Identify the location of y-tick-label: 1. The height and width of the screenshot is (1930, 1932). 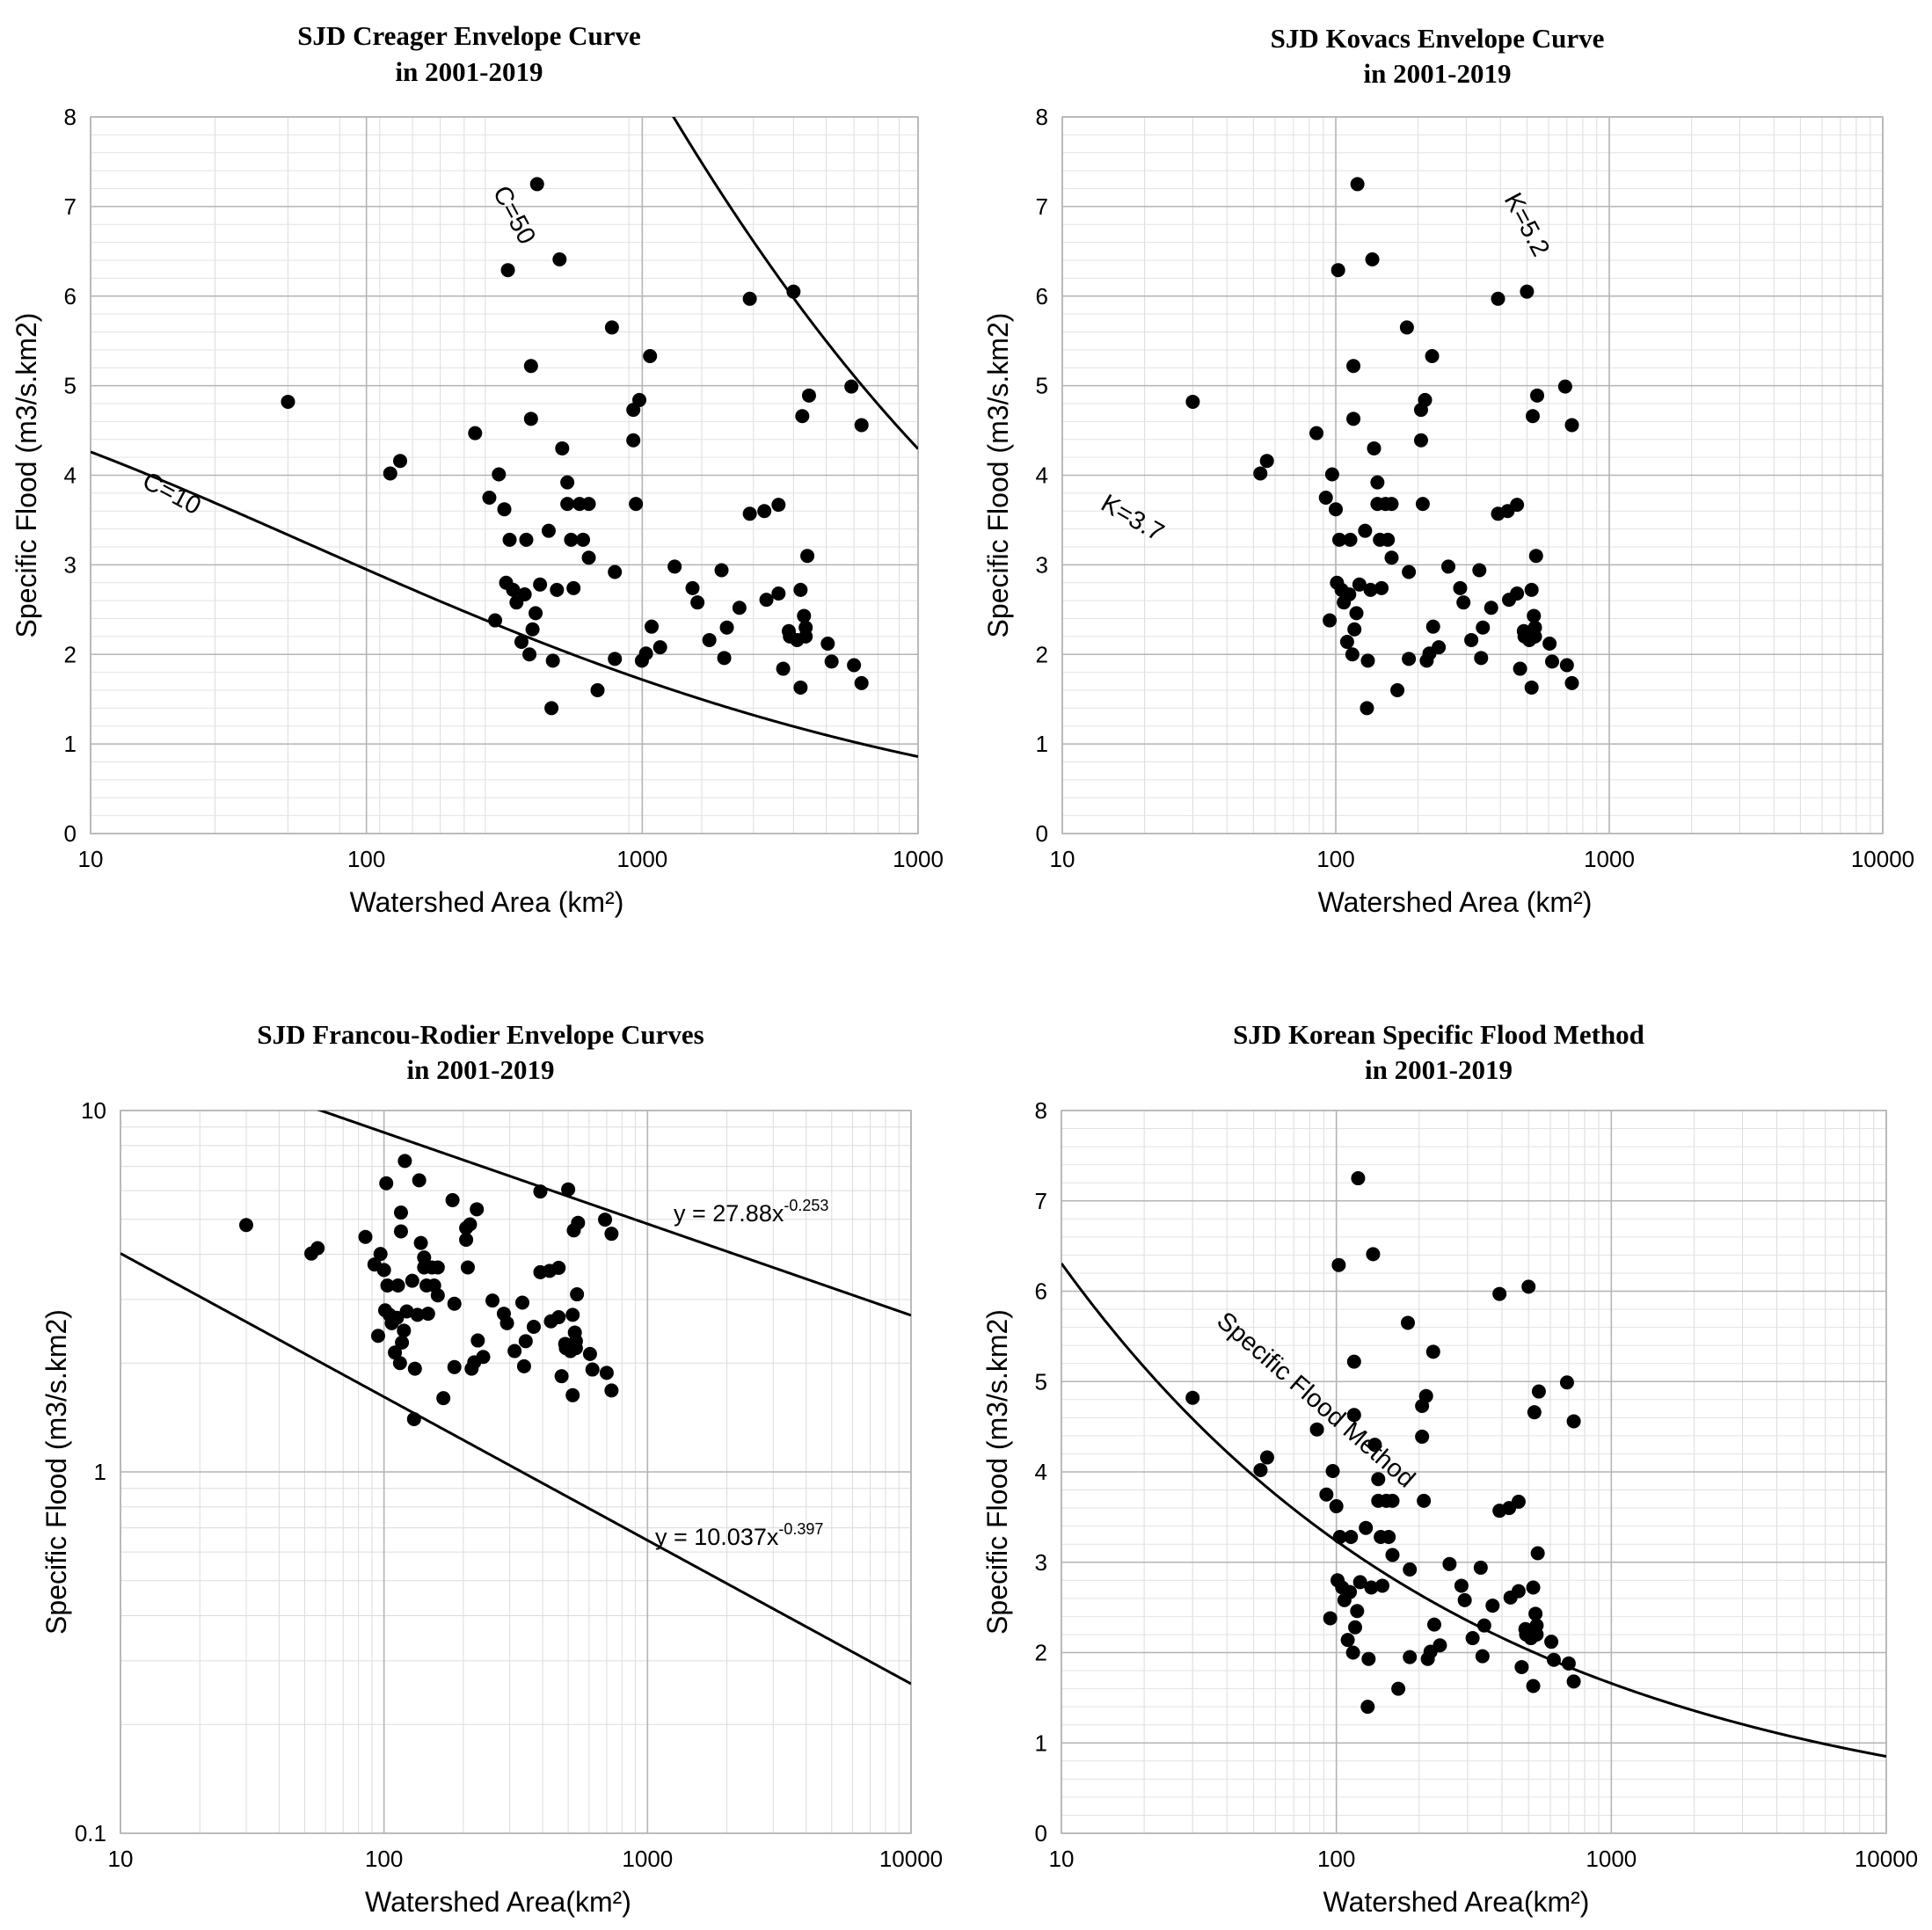
(1041, 1743).